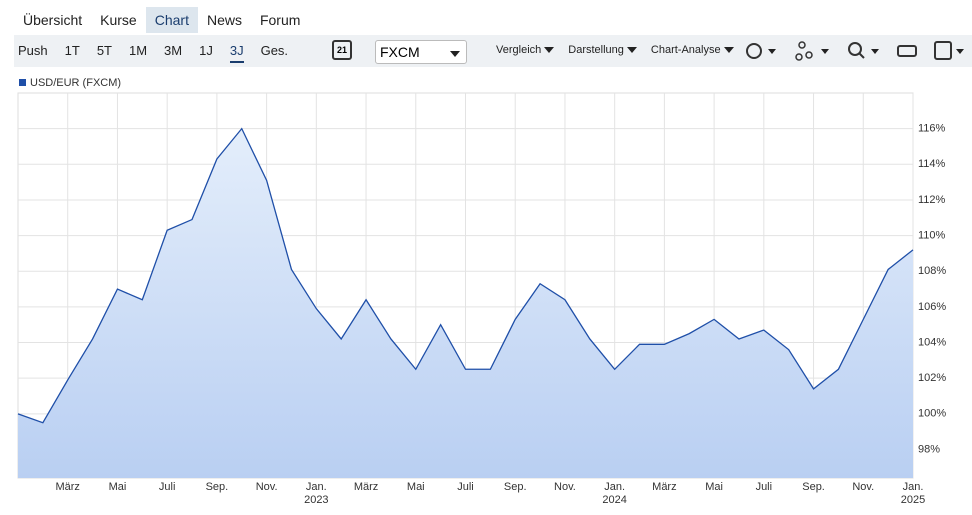  What do you see at coordinates (33, 50) in the screenshot?
I see `range-button: Push` at bounding box center [33, 50].